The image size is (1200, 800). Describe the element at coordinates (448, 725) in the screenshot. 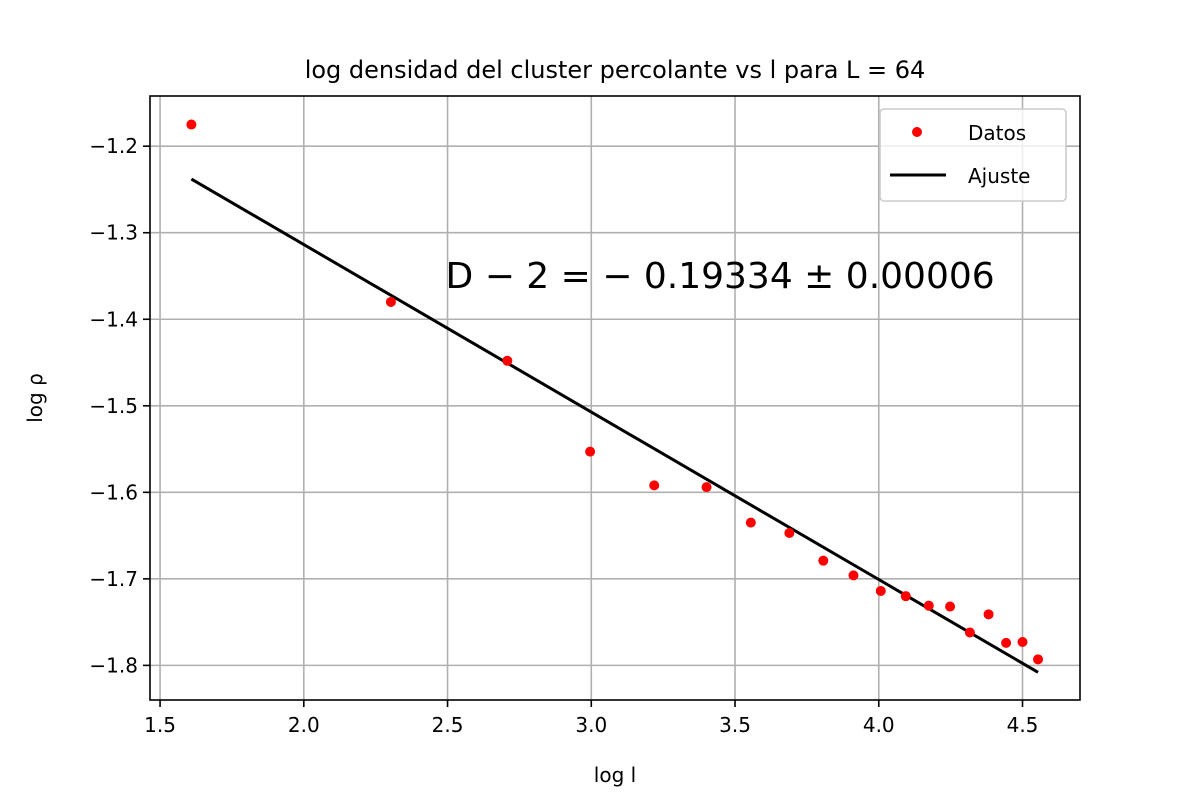

I see `x-tick-label: 2.5` at that location.